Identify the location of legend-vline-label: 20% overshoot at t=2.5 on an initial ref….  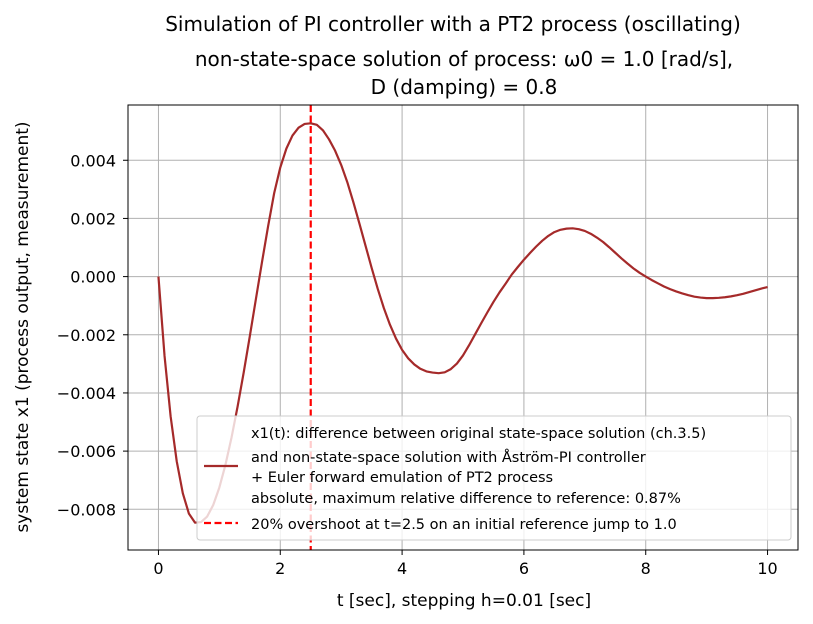
(464, 525).